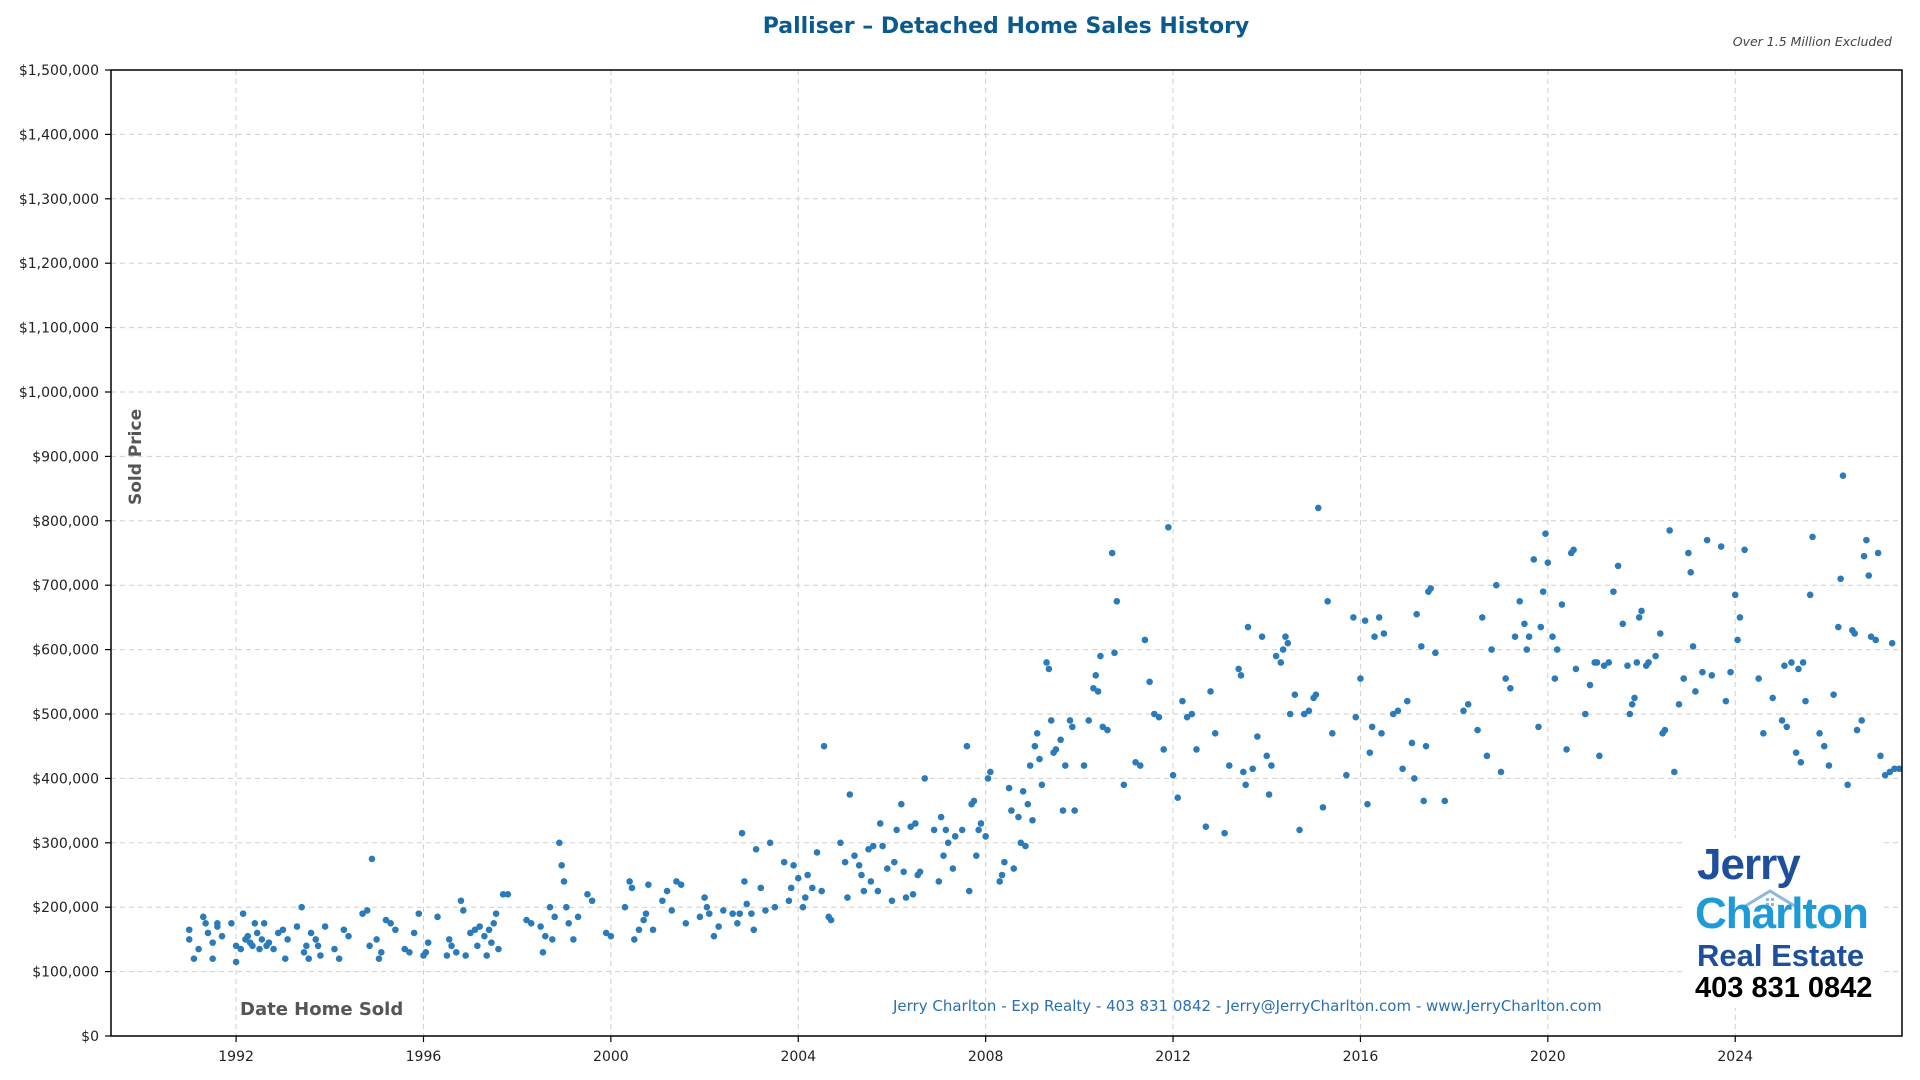 The width and height of the screenshot is (1920, 1080). What do you see at coordinates (65, 973) in the screenshot?
I see `y-tick-label: $100,000` at bounding box center [65, 973].